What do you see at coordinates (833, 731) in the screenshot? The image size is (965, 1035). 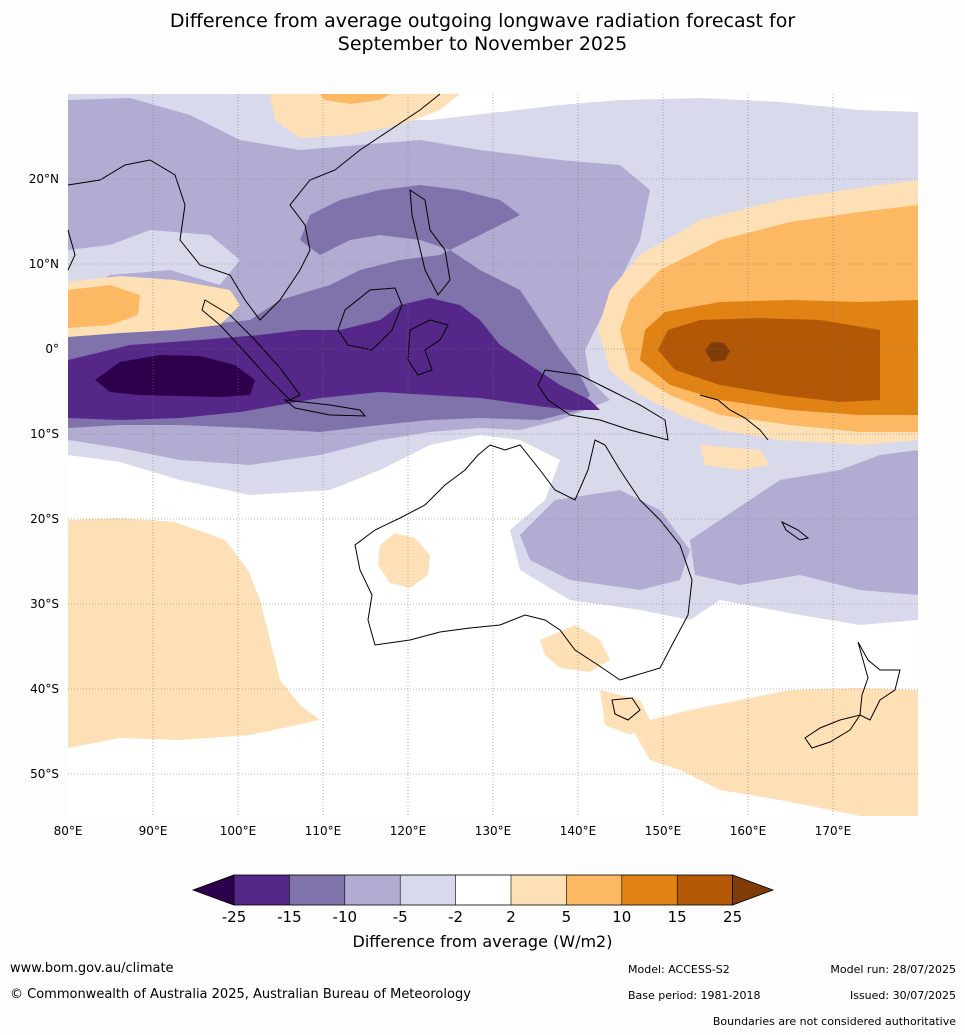 I see `new-zealand-south-coastline` at bounding box center [833, 731].